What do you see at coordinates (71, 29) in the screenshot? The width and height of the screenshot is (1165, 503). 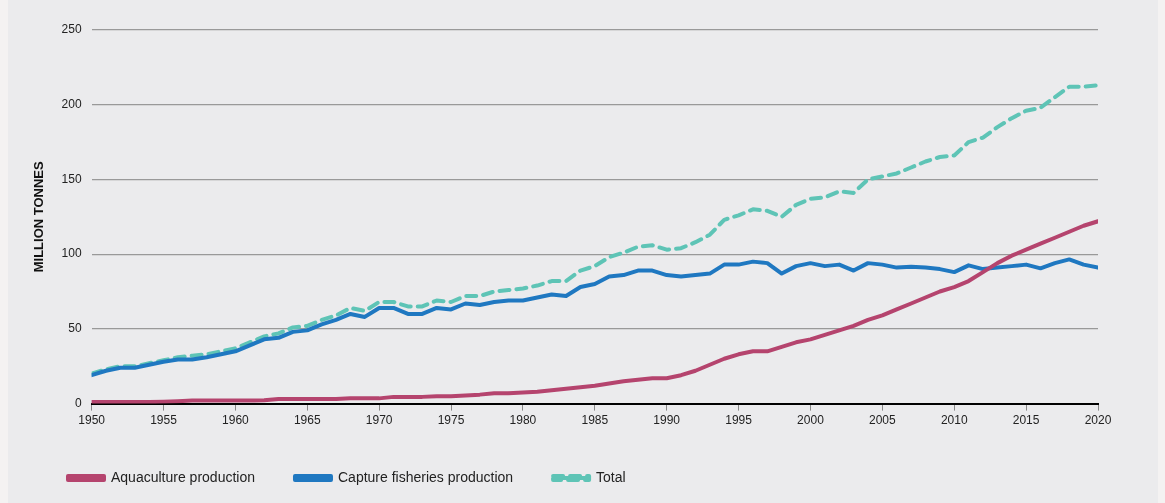 I see `y-tick-label: 250` at bounding box center [71, 29].